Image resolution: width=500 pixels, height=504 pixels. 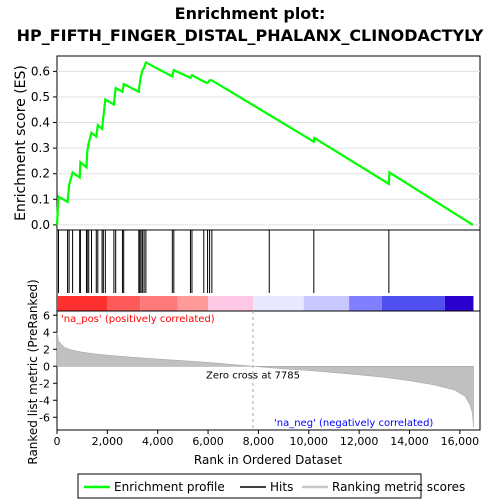 What do you see at coordinates (259, 441) in the screenshot?
I see `x-tick-label: 8,000` at bounding box center [259, 441].